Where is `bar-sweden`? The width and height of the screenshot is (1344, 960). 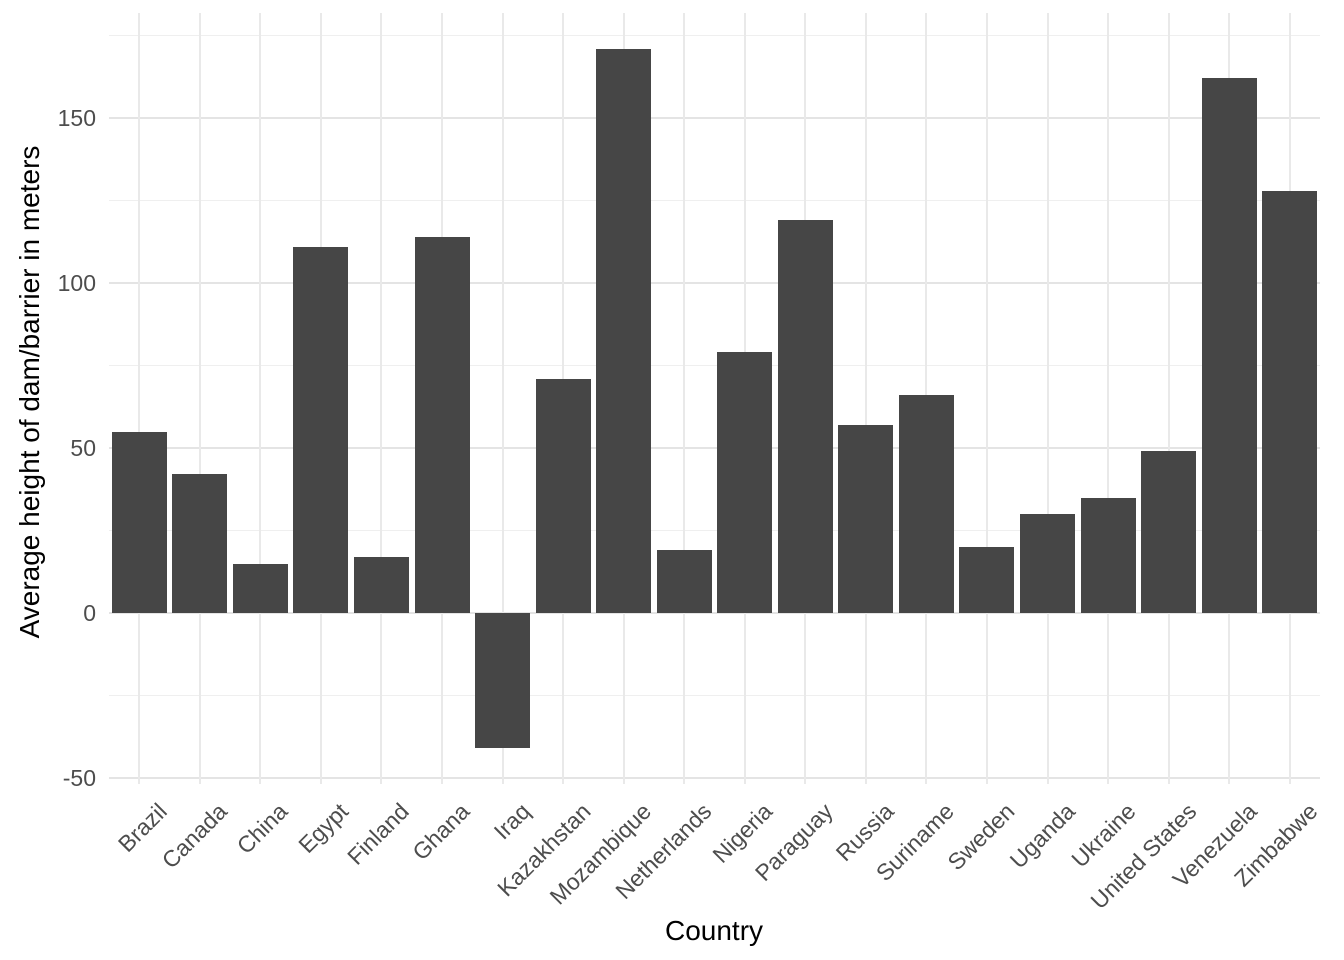 bar-sweden is located at coordinates (987, 580).